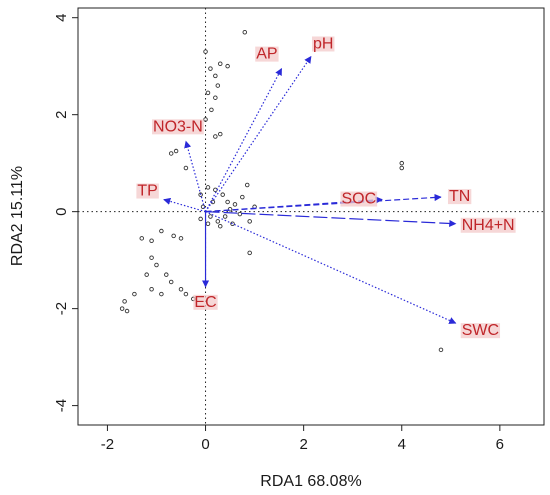 This screenshot has height=495, width=550. What do you see at coordinates (107, 444) in the screenshot?
I see `x-tick-label: -2` at bounding box center [107, 444].